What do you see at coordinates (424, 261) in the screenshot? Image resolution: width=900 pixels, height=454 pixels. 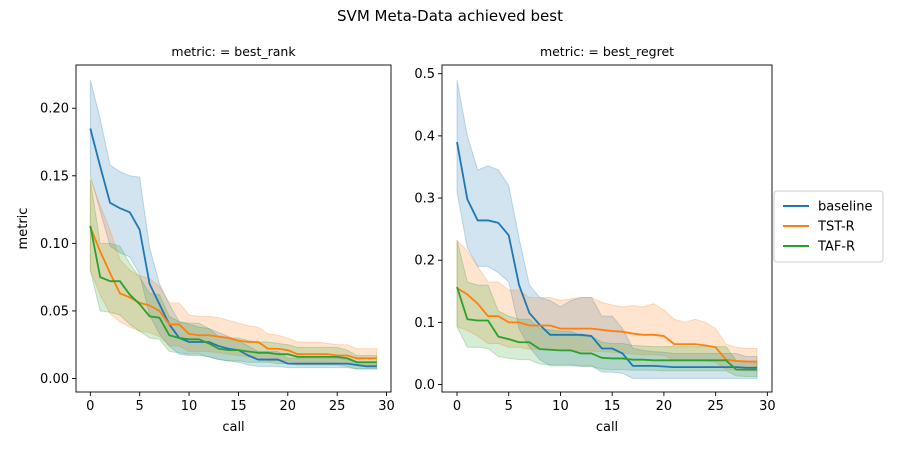 I see `y-tick-label: 0.2` at bounding box center [424, 261].